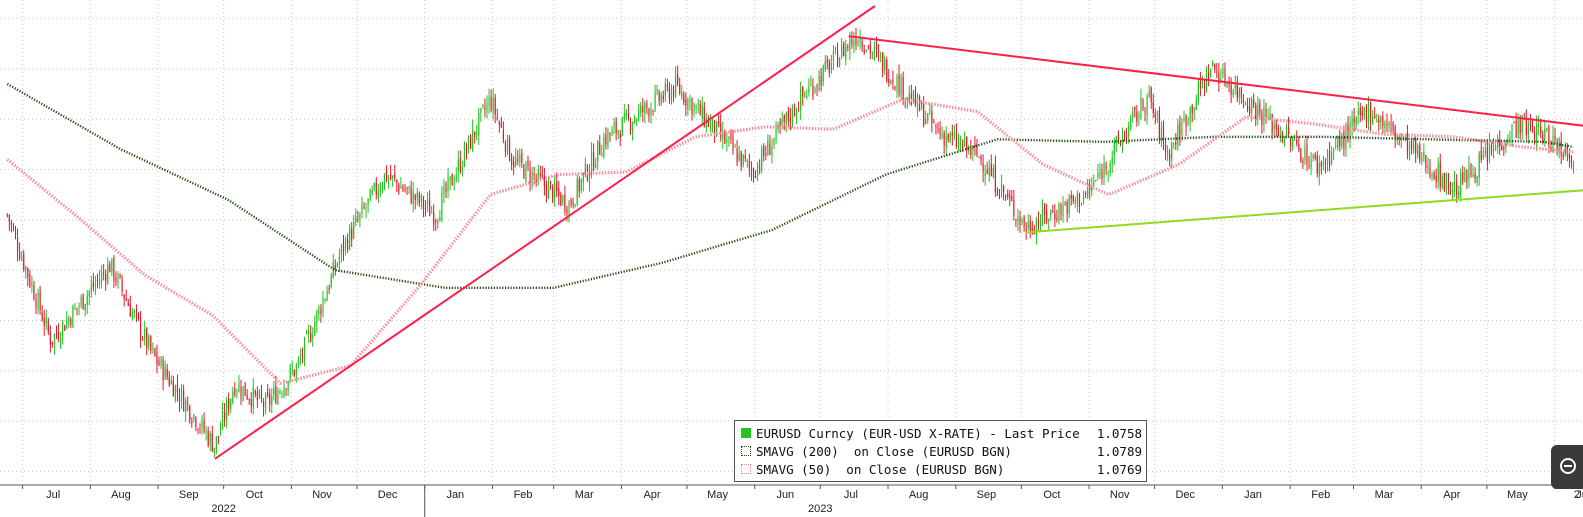  I want to click on legend-swatch-sma50, so click(746, 469).